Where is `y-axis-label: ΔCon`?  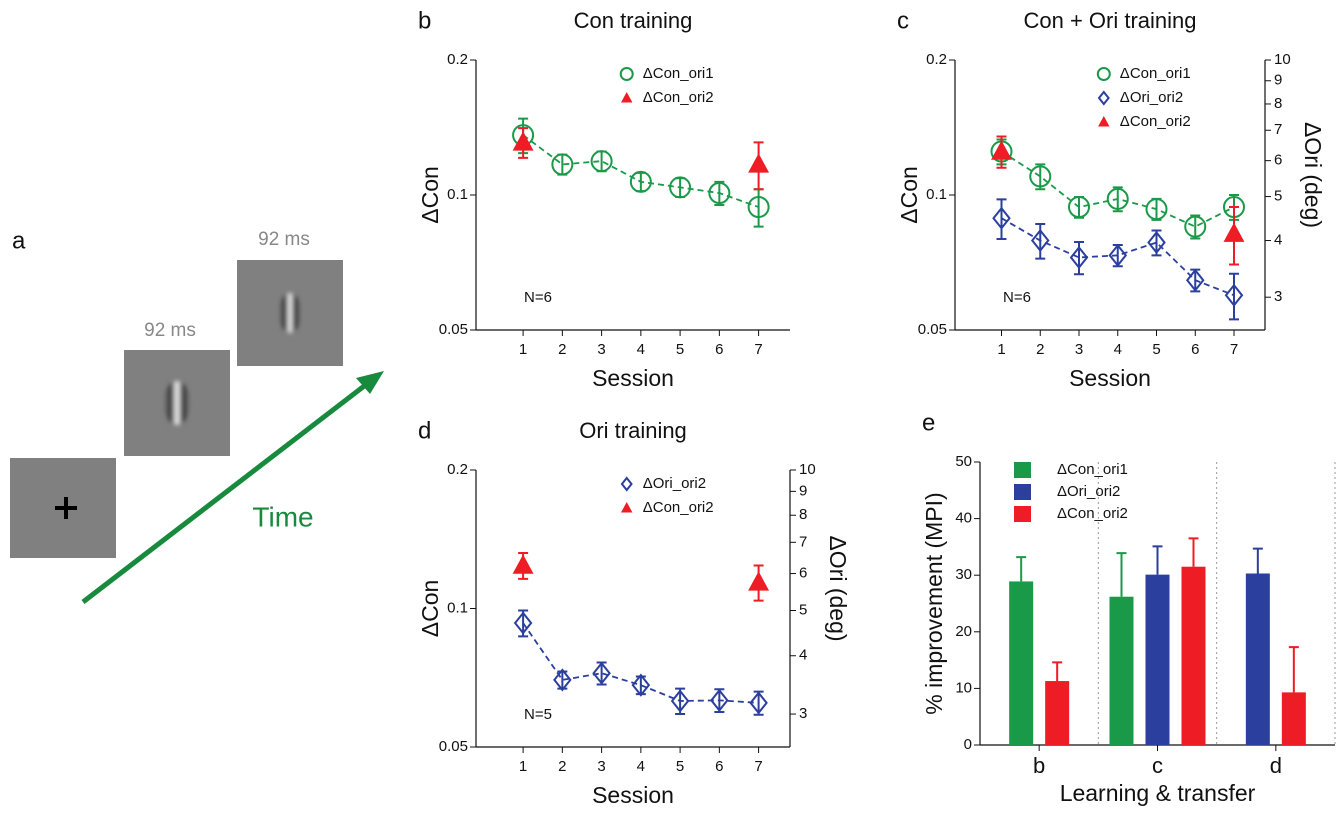 y-axis-label: ΔCon is located at coordinates (430, 195).